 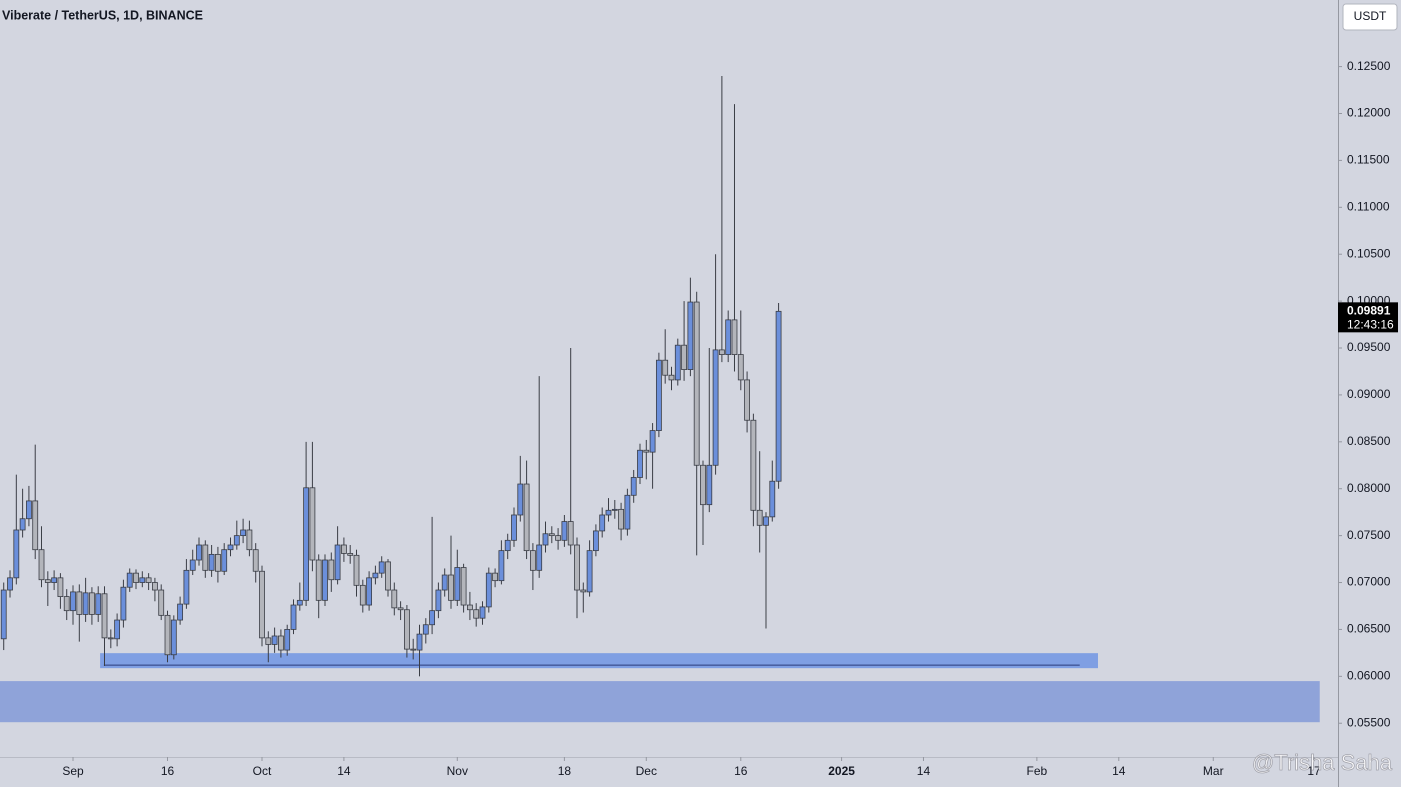 What do you see at coordinates (565, 771) in the screenshot?
I see `x-tick-label: 18` at bounding box center [565, 771].